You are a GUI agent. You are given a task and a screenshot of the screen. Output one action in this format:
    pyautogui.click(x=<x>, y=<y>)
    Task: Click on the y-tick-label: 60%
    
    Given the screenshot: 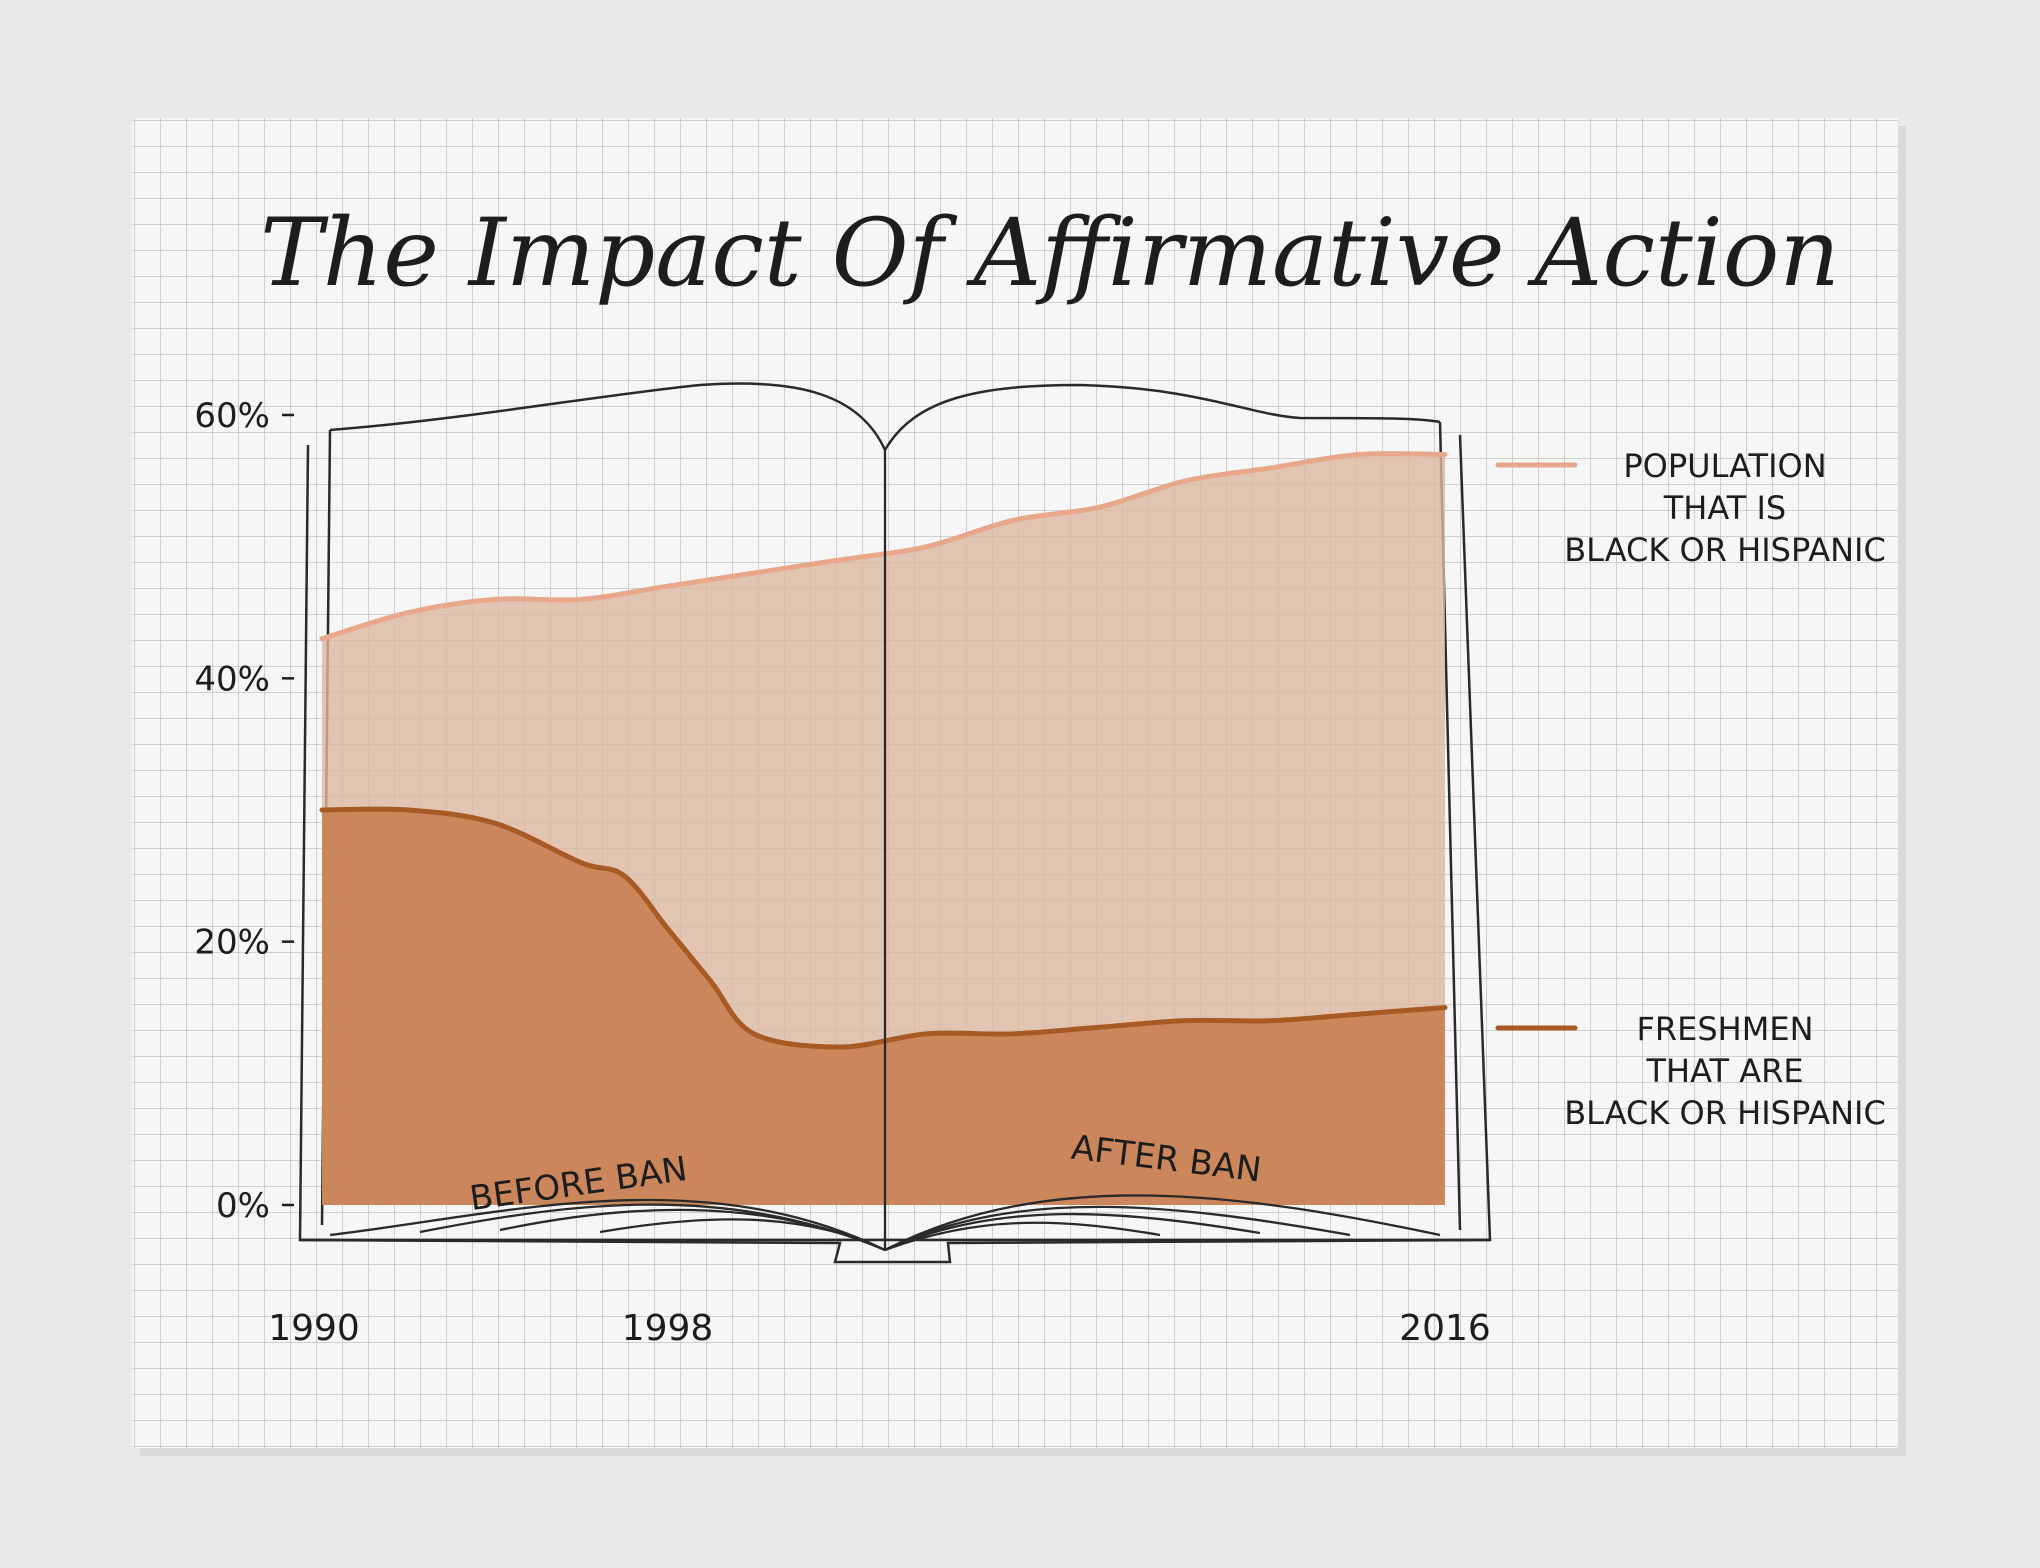 What is the action you would take?
    pyautogui.click(x=232, y=416)
    